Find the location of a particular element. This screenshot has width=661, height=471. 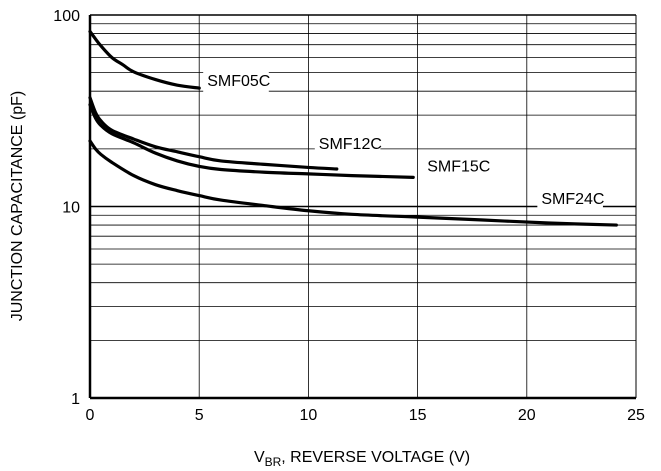

x-tick-label: 20 is located at coordinates (527, 415).